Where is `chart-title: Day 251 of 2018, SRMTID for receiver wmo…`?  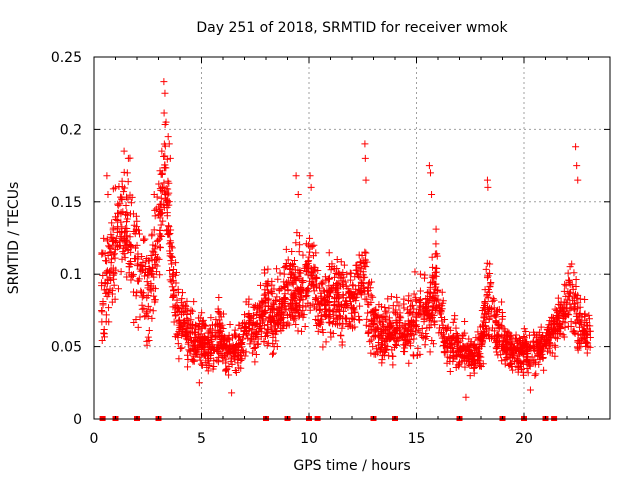 chart-title: Day 251 of 2018, SRMTID for receiver wmo… is located at coordinates (352, 28).